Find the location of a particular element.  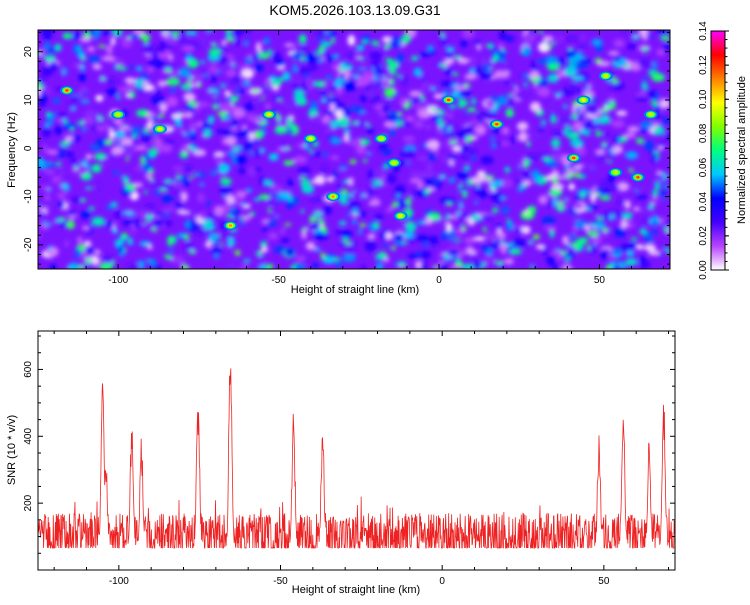

colorbar-gradient is located at coordinates (718, 150).